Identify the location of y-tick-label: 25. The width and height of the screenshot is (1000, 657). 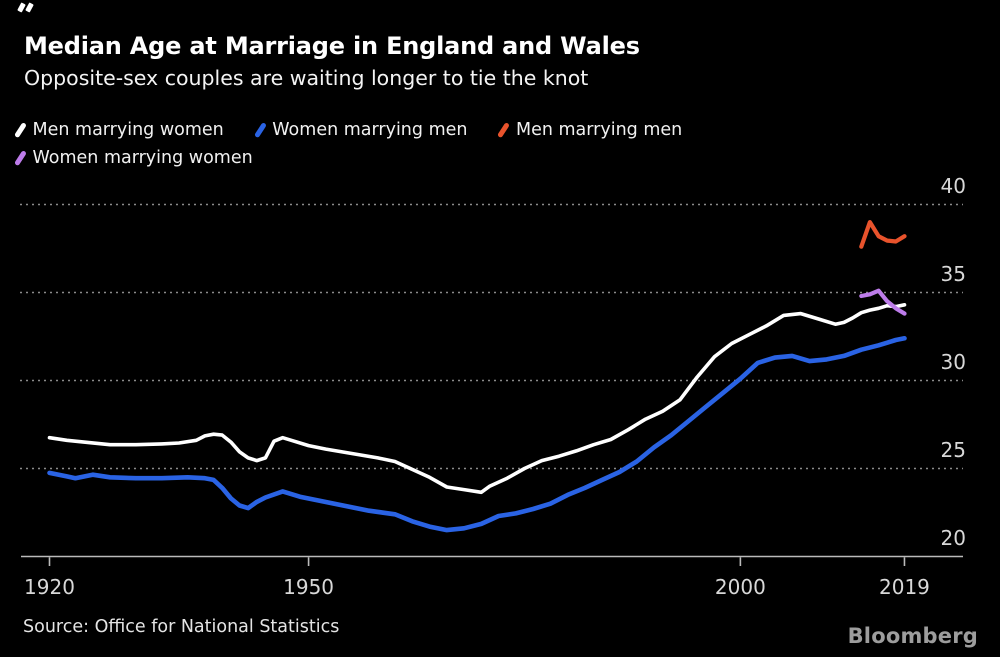
(953, 449).